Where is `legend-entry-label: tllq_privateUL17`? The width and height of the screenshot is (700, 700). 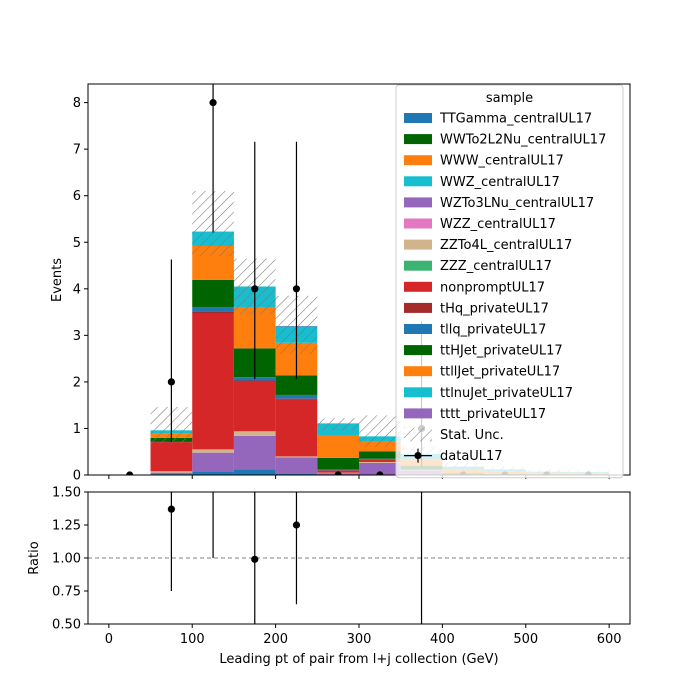 legend-entry-label: tllq_privateUL17 is located at coordinates (493, 330).